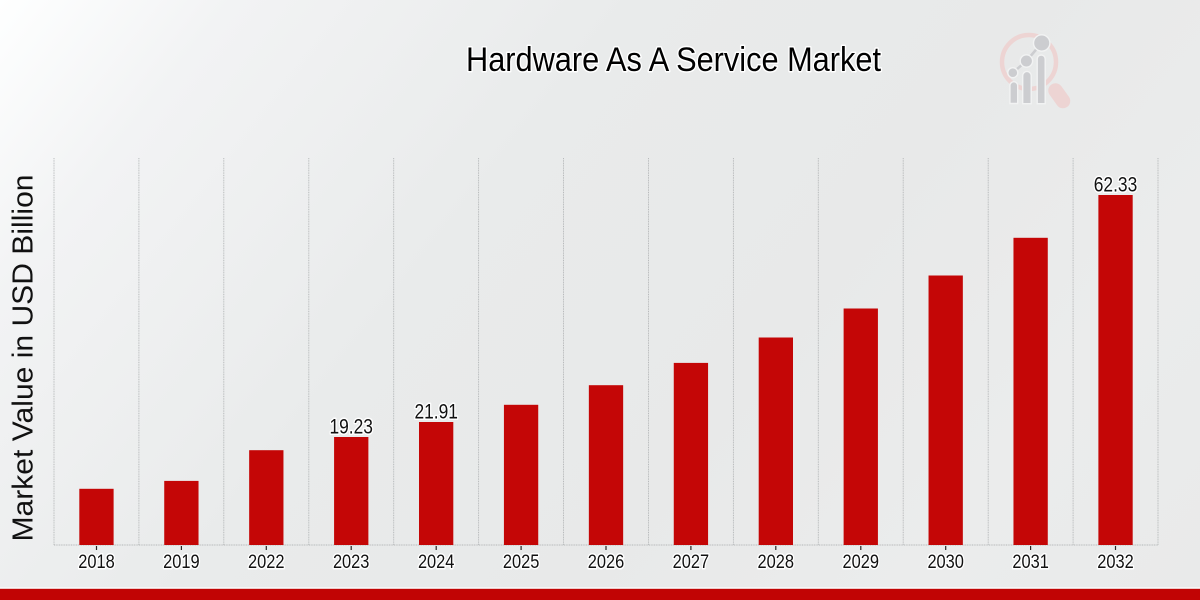 This screenshot has width=1200, height=600. What do you see at coordinates (1030, 562) in the screenshot?
I see `svg-text: 2031` at bounding box center [1030, 562].